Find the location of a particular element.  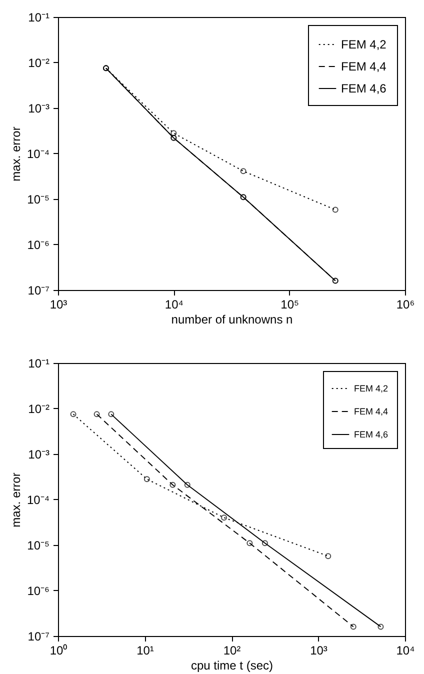

x-tick-label: 10¹ is located at coordinates (145, 651).